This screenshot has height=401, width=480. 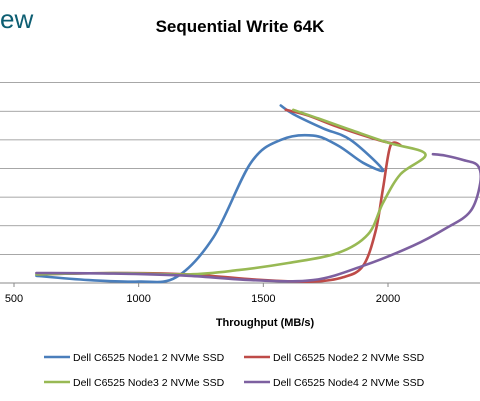 What do you see at coordinates (349, 383) in the screenshot?
I see `legend-label: Dell C6525 Node4 2 NVMe SSD` at bounding box center [349, 383].